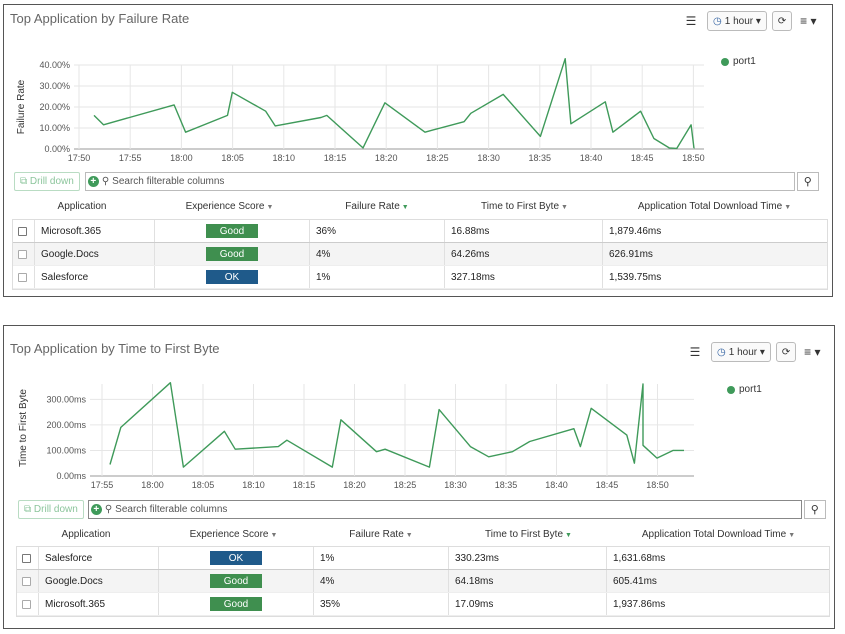 The height and width of the screenshot is (634, 845). Describe the element at coordinates (115, 348) in the screenshot. I see `panel-title: Top Application by Time to First Byte` at that location.